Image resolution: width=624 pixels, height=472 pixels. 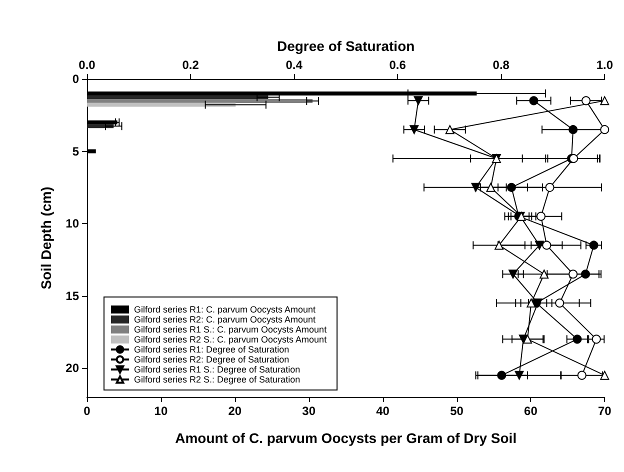 What do you see at coordinates (345, 46) in the screenshot?
I see `x2-axis-title: Degree of Saturation` at bounding box center [345, 46].